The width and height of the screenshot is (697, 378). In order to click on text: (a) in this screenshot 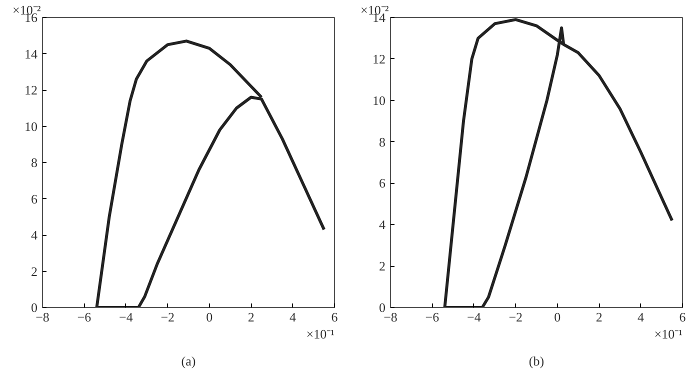, I will do `click(188, 361)`.